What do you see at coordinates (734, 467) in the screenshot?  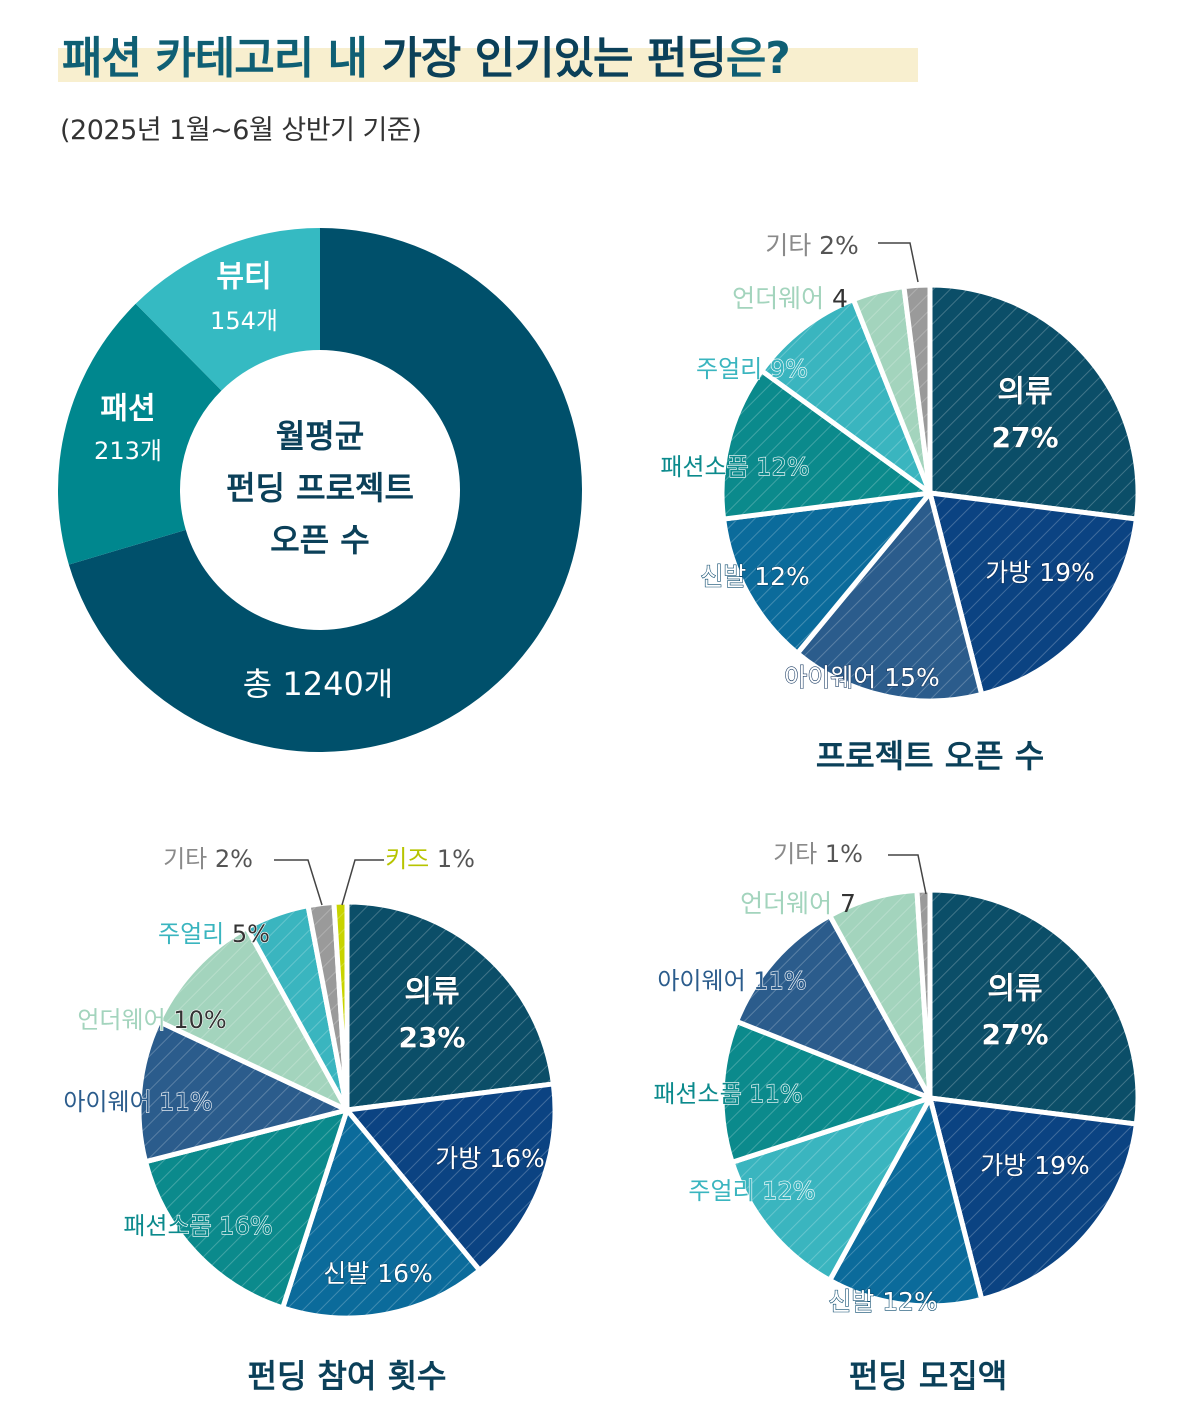 I see `pie-label-패션소품: 패션소품 12%` at bounding box center [734, 467].